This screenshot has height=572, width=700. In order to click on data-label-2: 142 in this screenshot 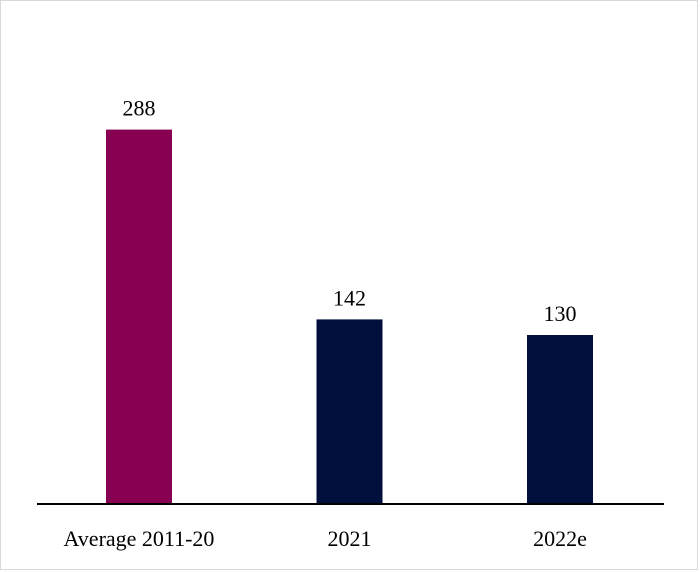, I will do `click(349, 297)`.